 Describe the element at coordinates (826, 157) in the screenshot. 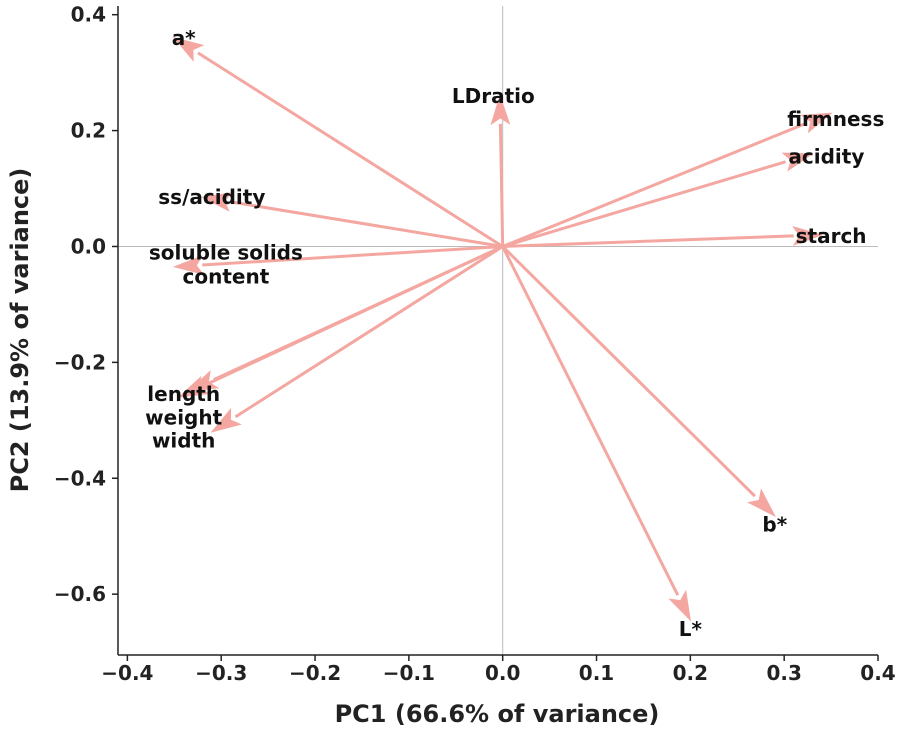

I see `label-acidity: acidity` at that location.